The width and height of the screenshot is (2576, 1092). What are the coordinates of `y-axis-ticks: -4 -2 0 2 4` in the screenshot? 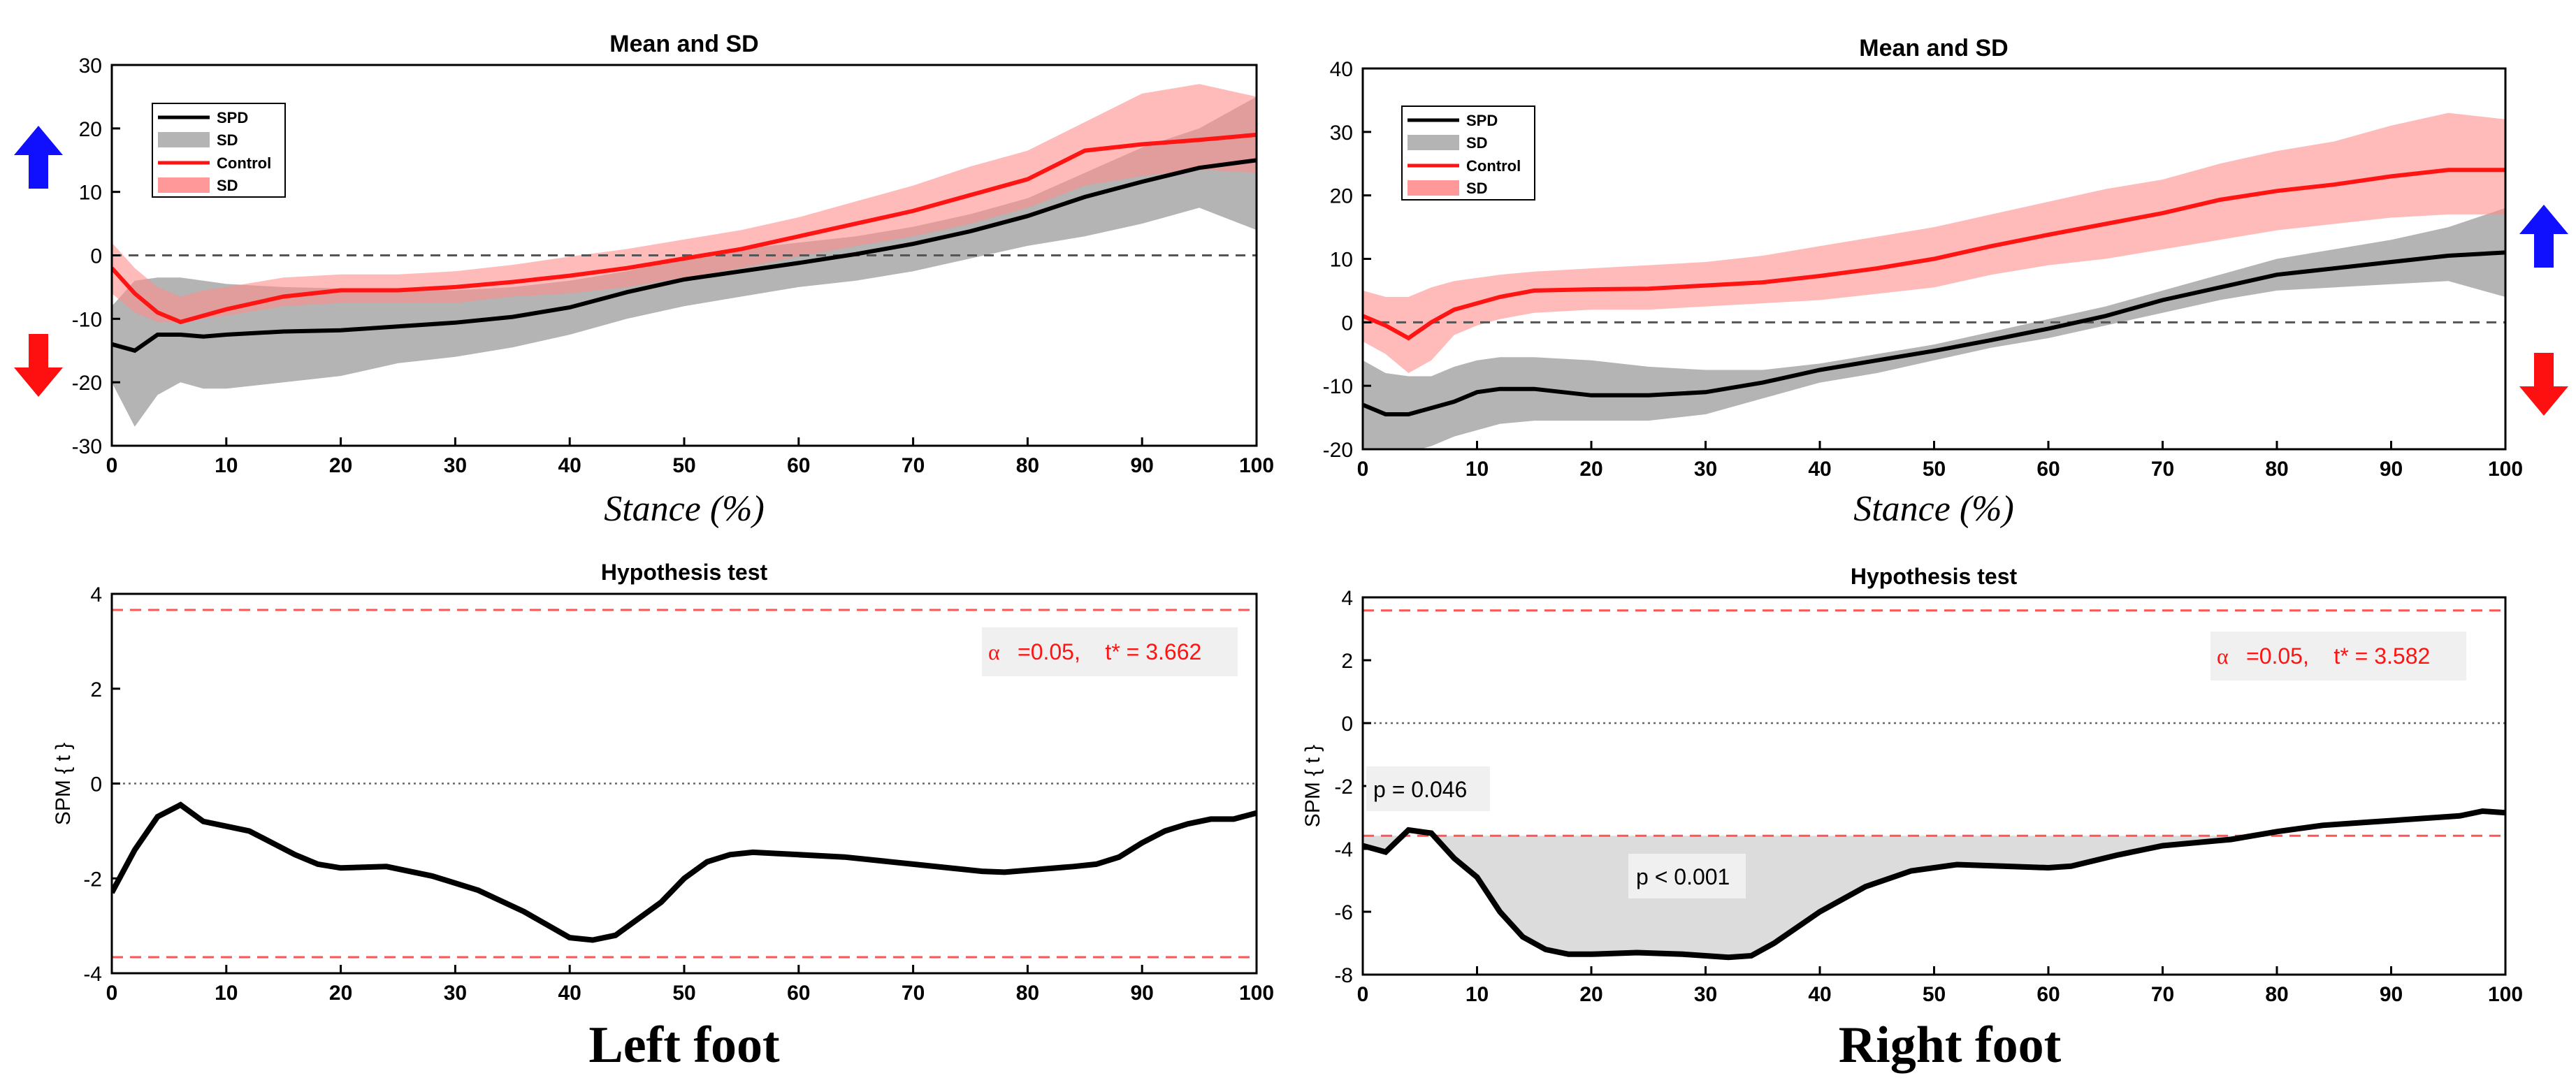 It's located at (101, 784).